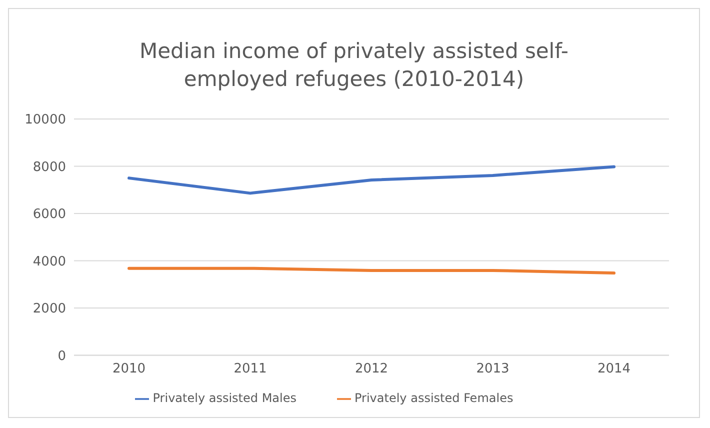 The image size is (710, 428). I want to click on x-tick-label: 2014, so click(614, 369).